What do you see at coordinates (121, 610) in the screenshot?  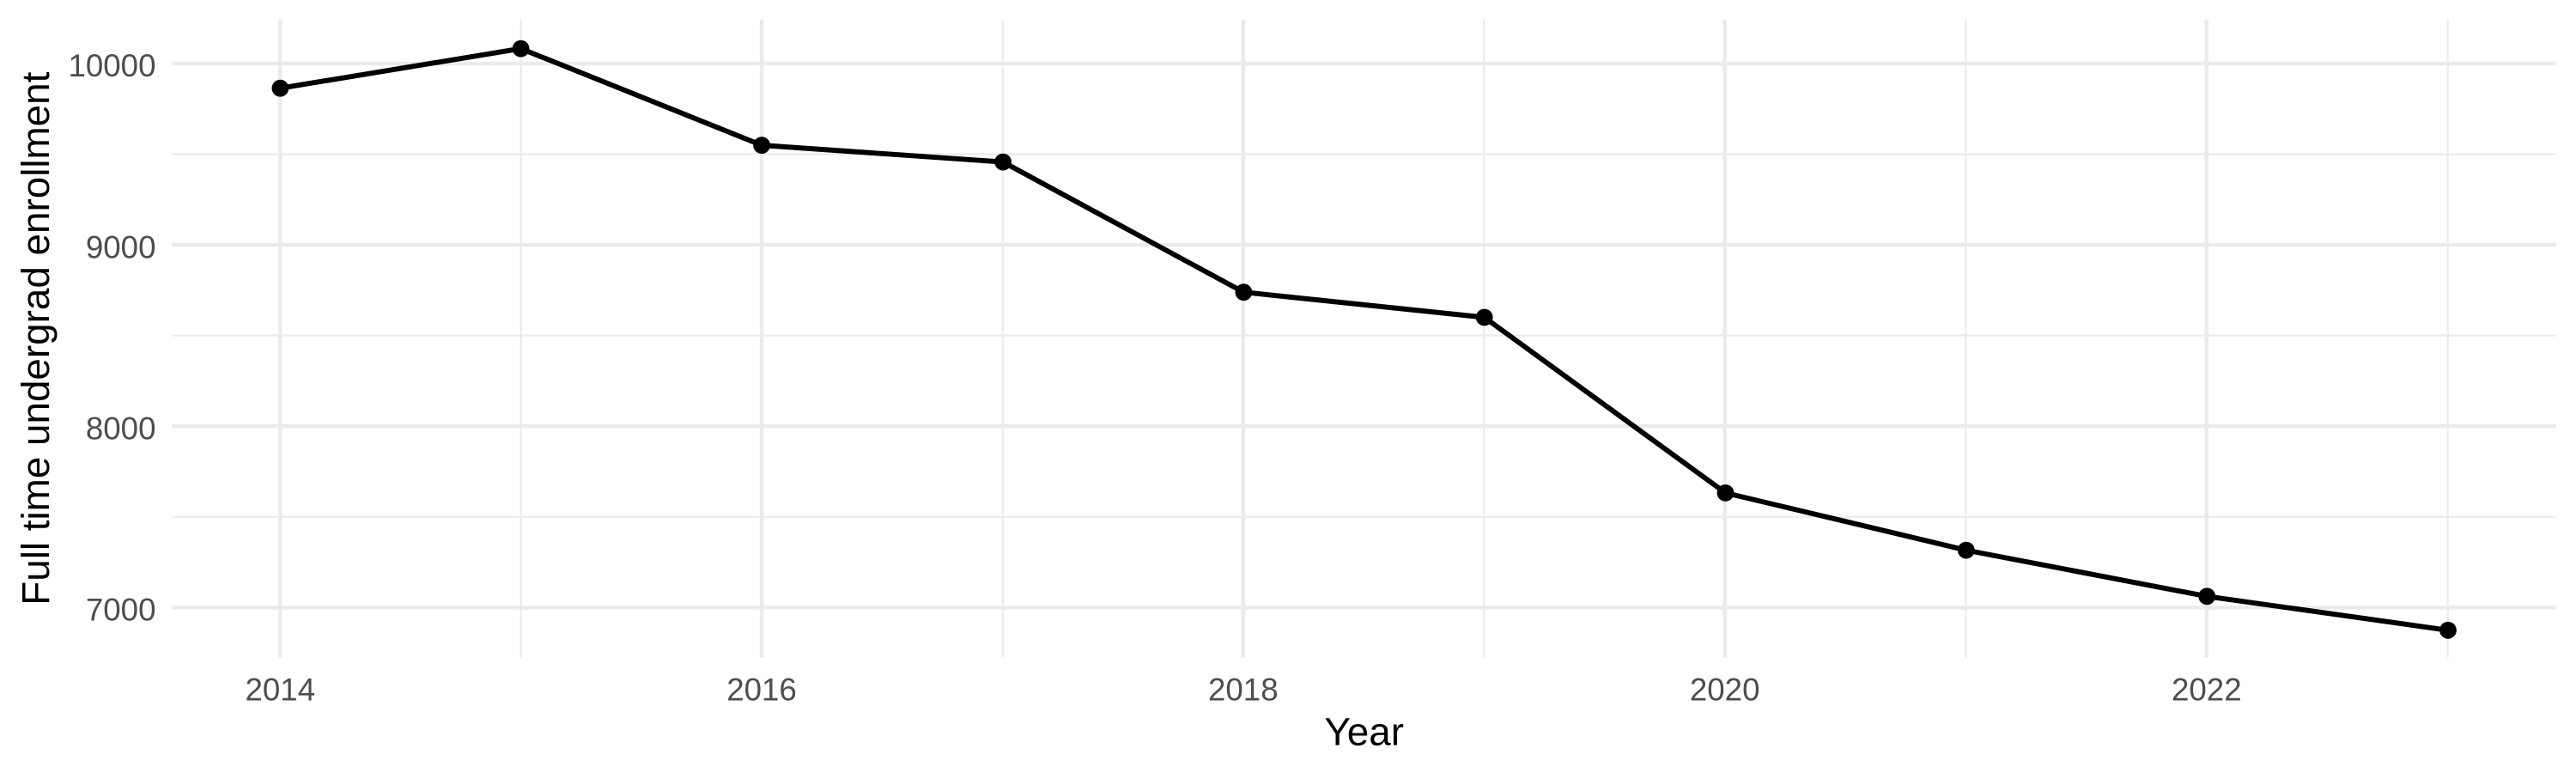 I see `svg-text: 7000` at bounding box center [121, 610].